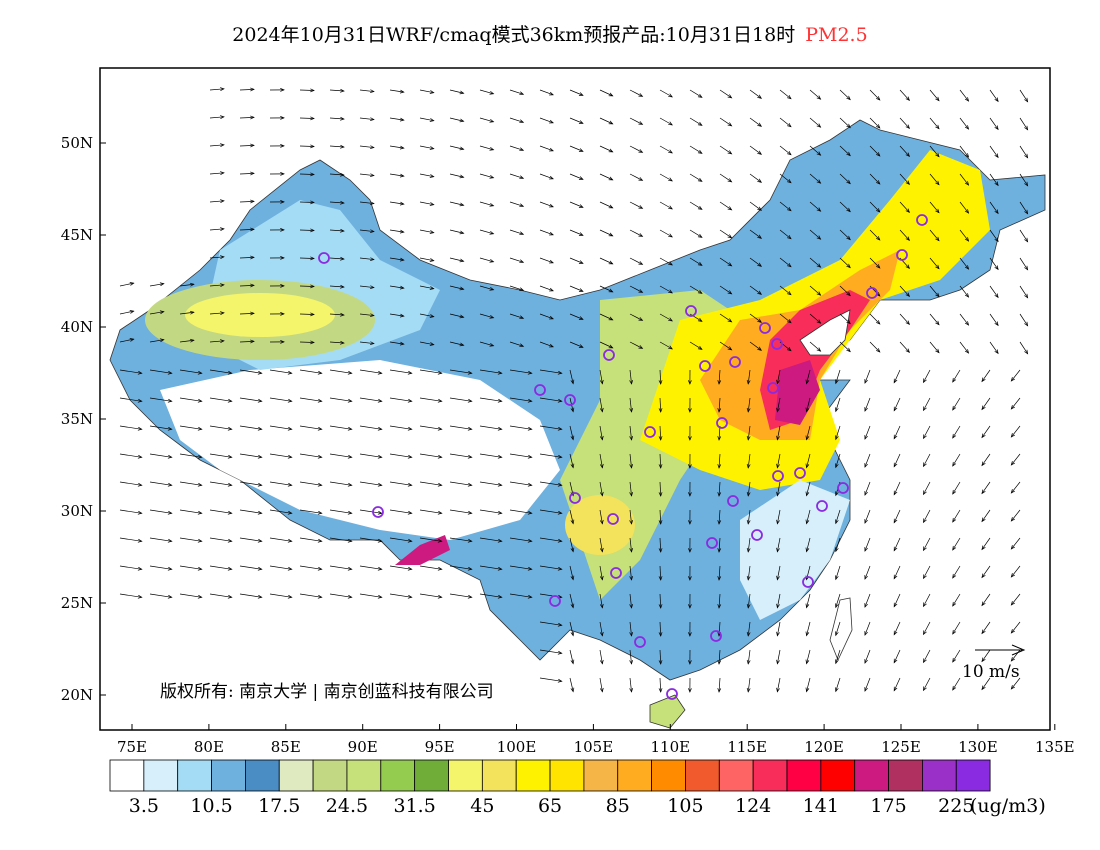 This screenshot has width=1100, height=850. Describe the element at coordinates (422, 550) in the screenshot. I see `southtibet-hotspot` at that location.